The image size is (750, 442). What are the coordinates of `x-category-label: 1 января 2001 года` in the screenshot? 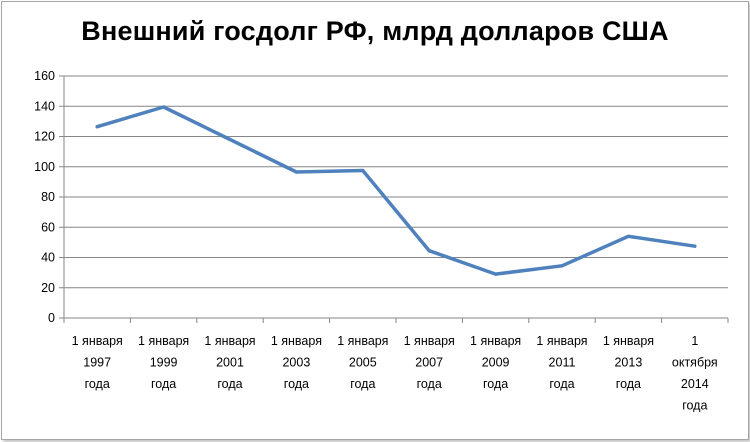 It's located at (229, 362).